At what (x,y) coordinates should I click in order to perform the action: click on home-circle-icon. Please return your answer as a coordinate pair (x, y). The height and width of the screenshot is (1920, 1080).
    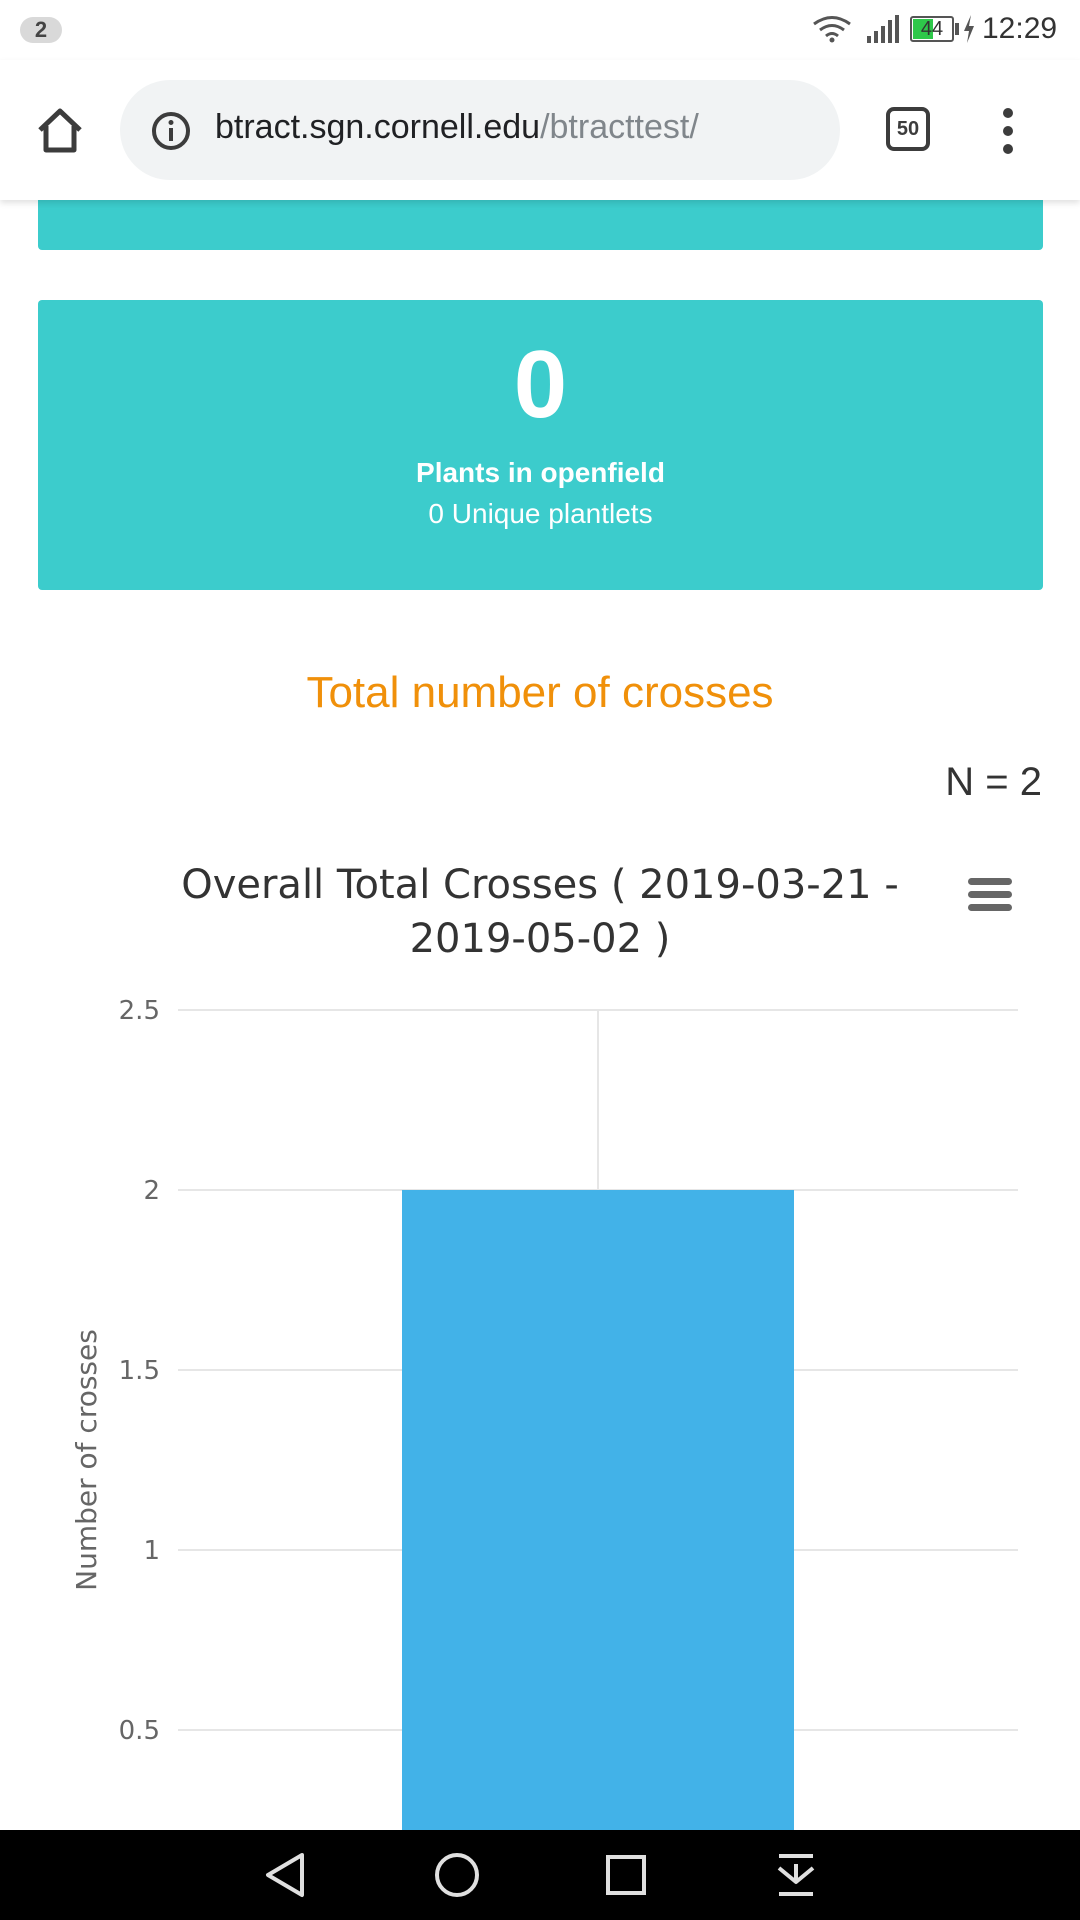
    Looking at the image, I should click on (457, 1875).